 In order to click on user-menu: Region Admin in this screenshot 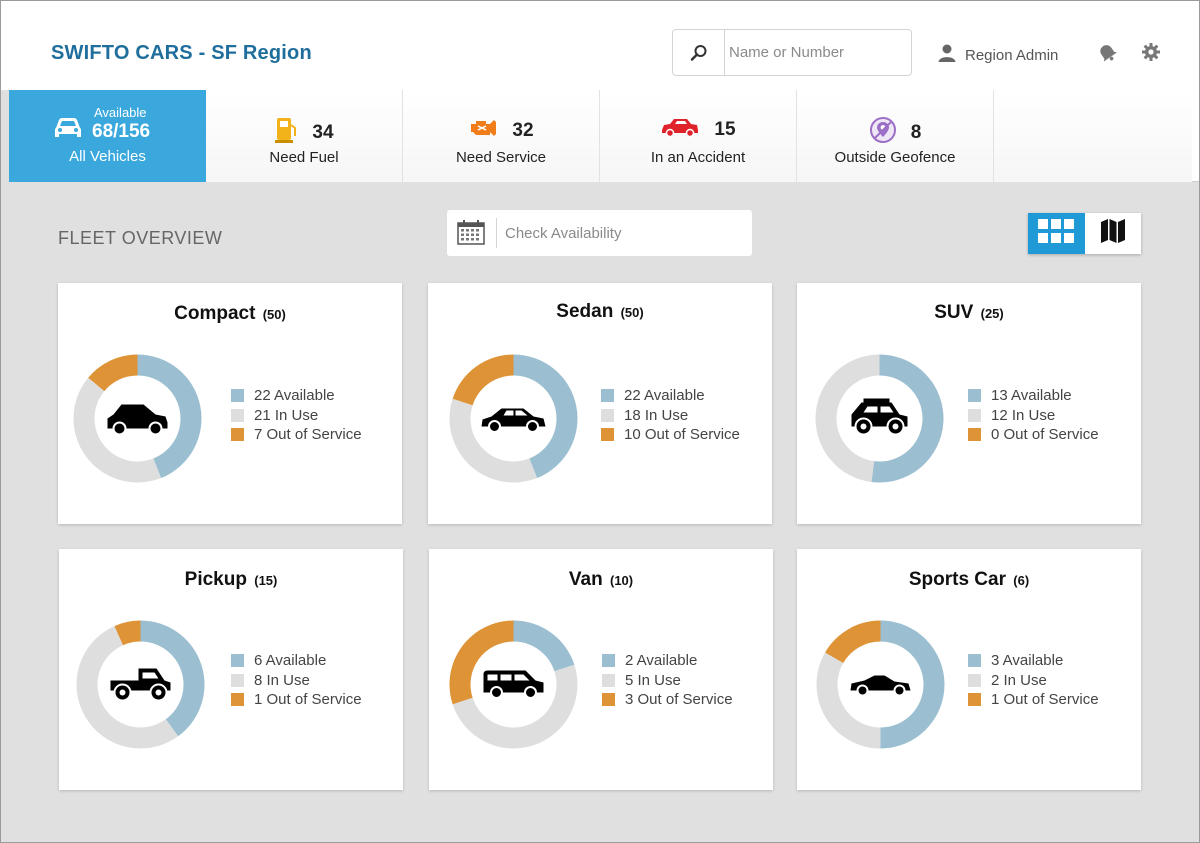, I will do `click(997, 55)`.